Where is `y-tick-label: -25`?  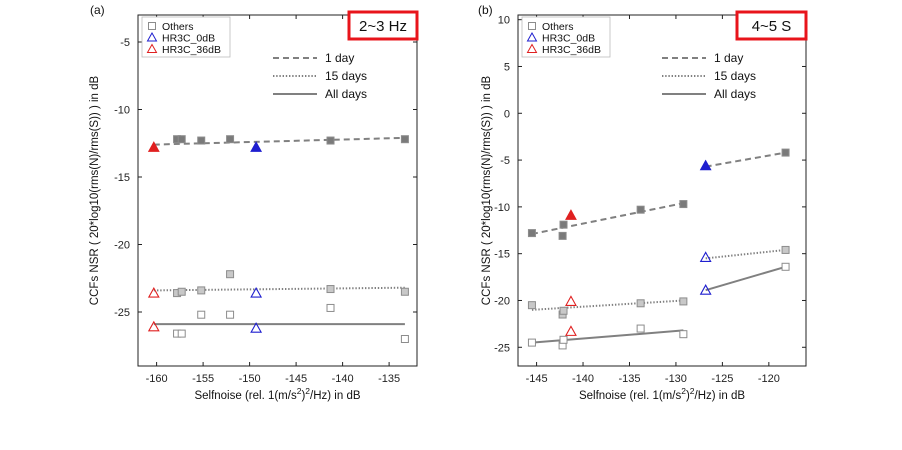
y-tick-label: -25 is located at coordinates (122, 313).